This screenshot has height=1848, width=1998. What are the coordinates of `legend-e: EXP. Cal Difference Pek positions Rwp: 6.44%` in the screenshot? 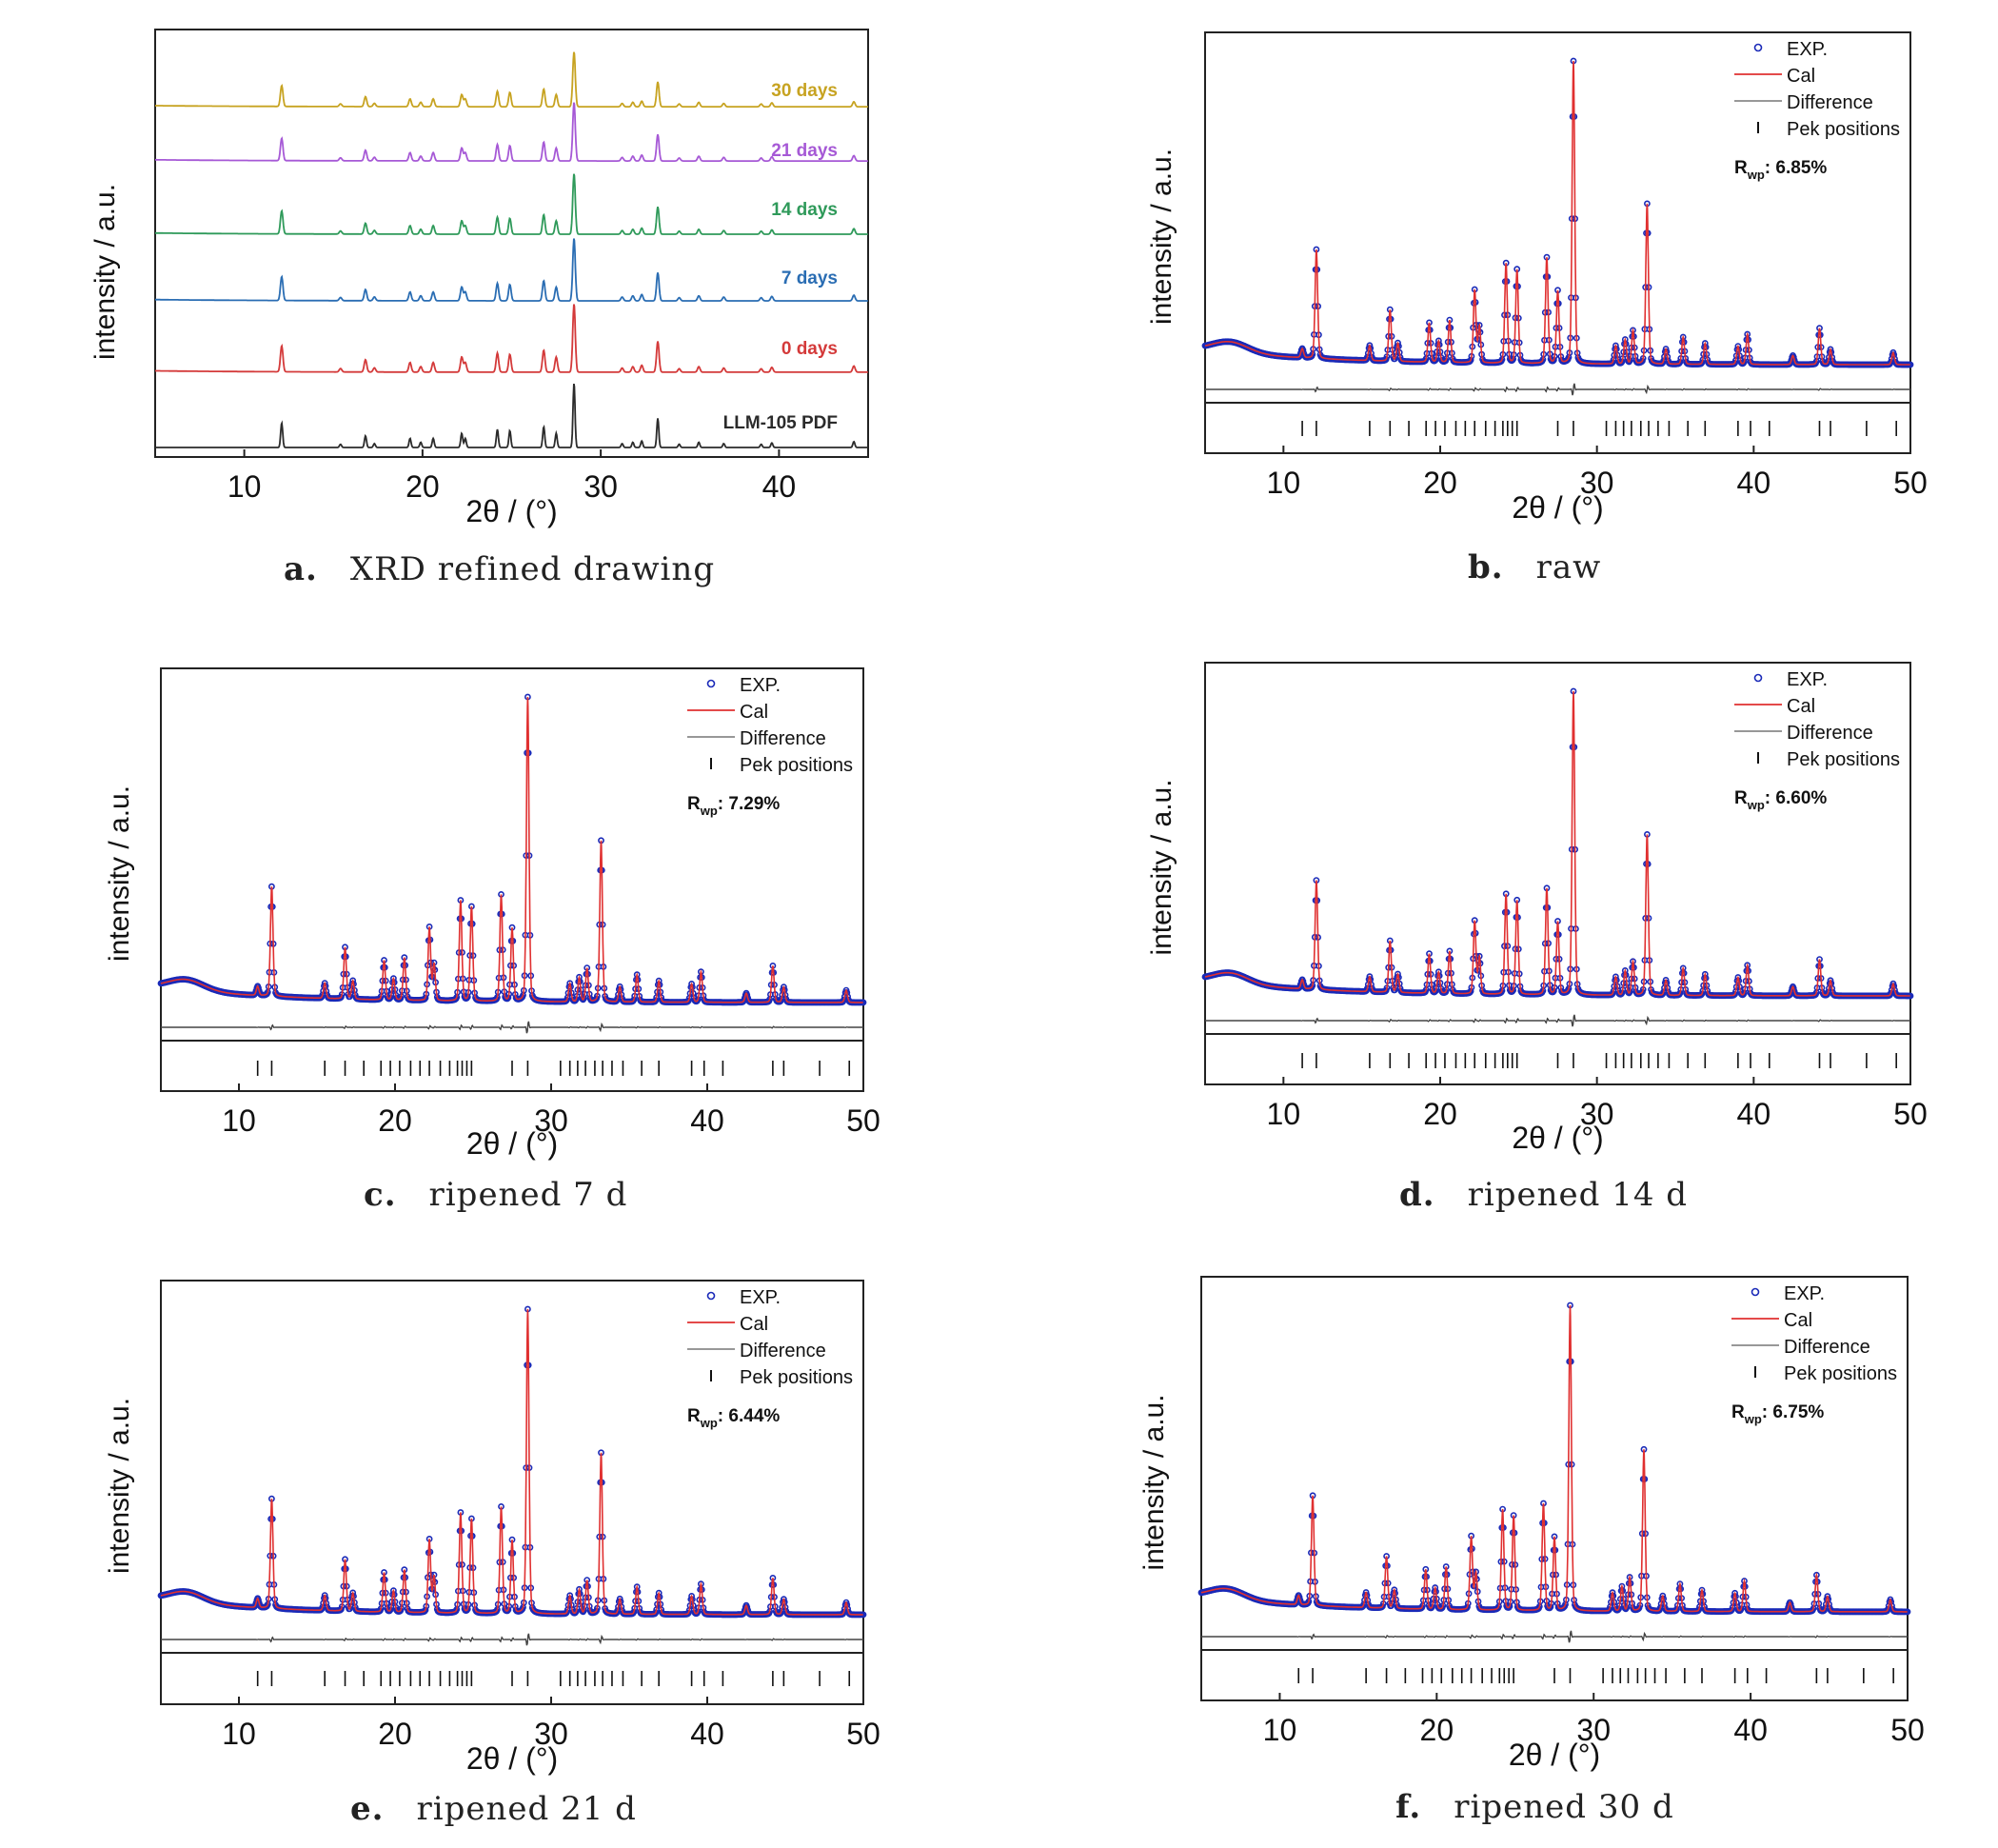 It's located at (770, 1358).